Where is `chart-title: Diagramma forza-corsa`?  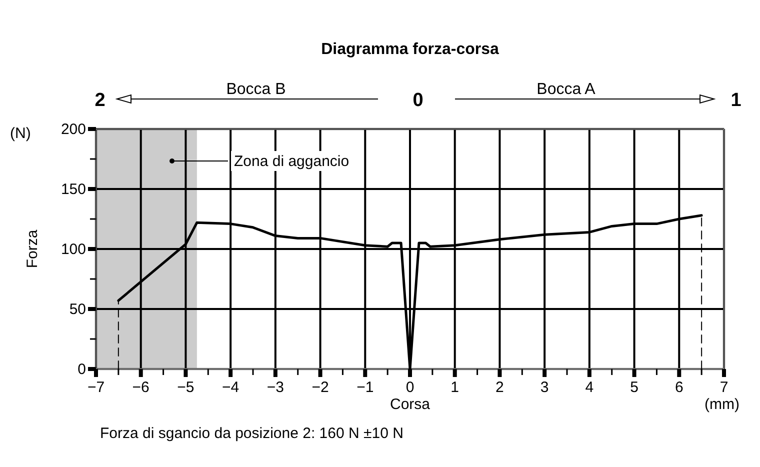
chart-title: Diagramma forza-corsa is located at coordinates (410, 49).